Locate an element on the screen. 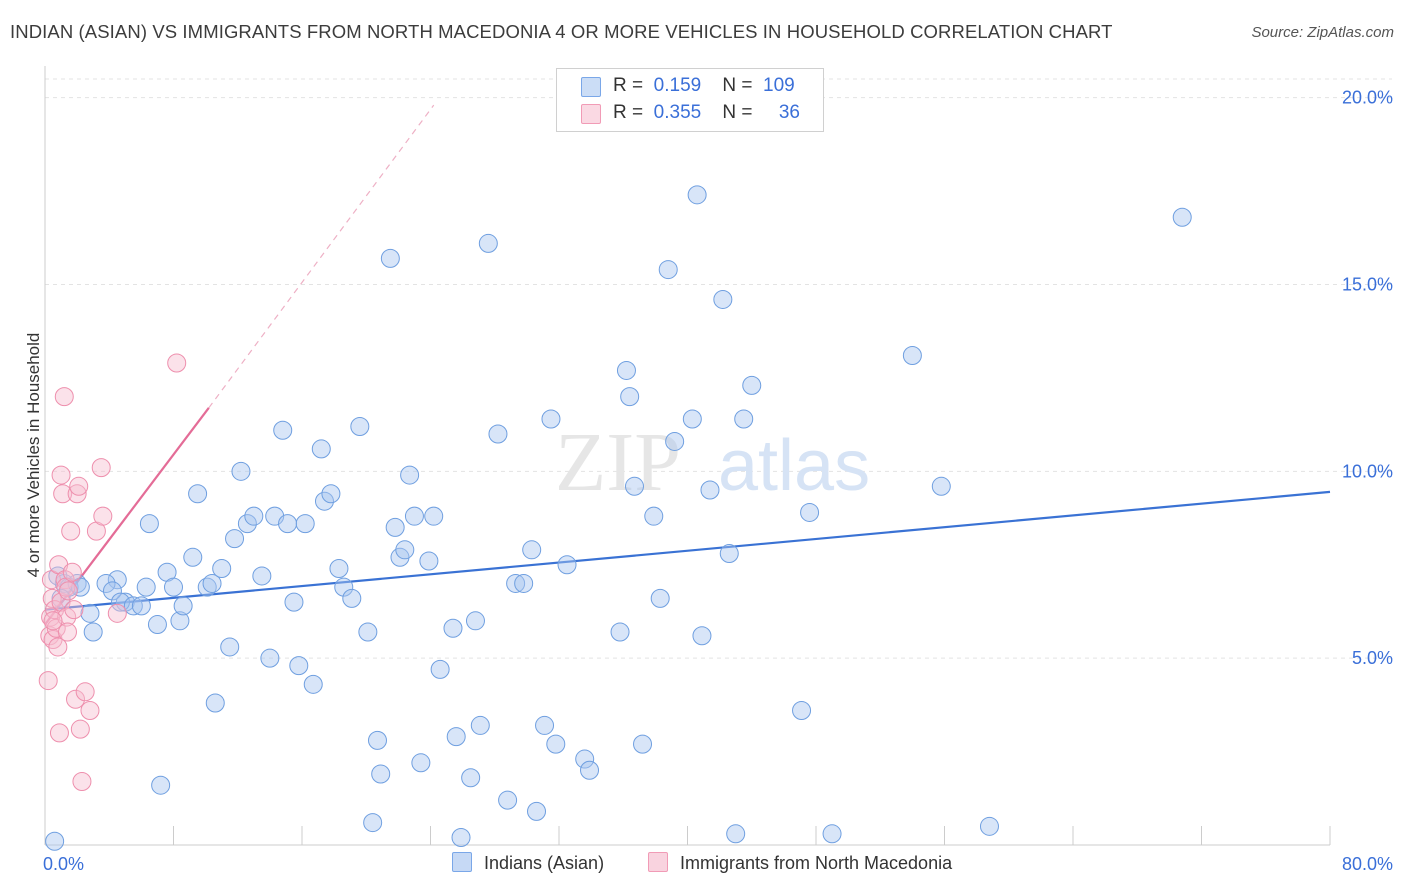 The height and width of the screenshot is (892, 1406). n-value: 109 is located at coordinates (779, 85).